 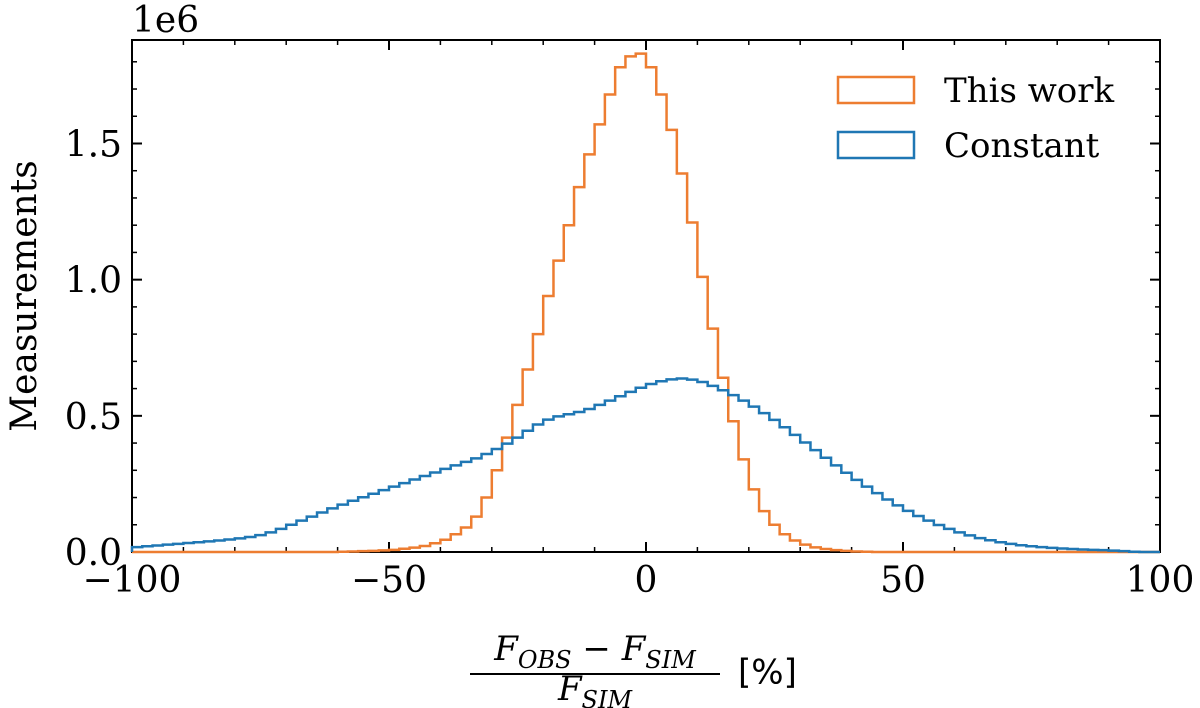 I want to click on y-offset-label: 1e6, so click(x=165, y=20).